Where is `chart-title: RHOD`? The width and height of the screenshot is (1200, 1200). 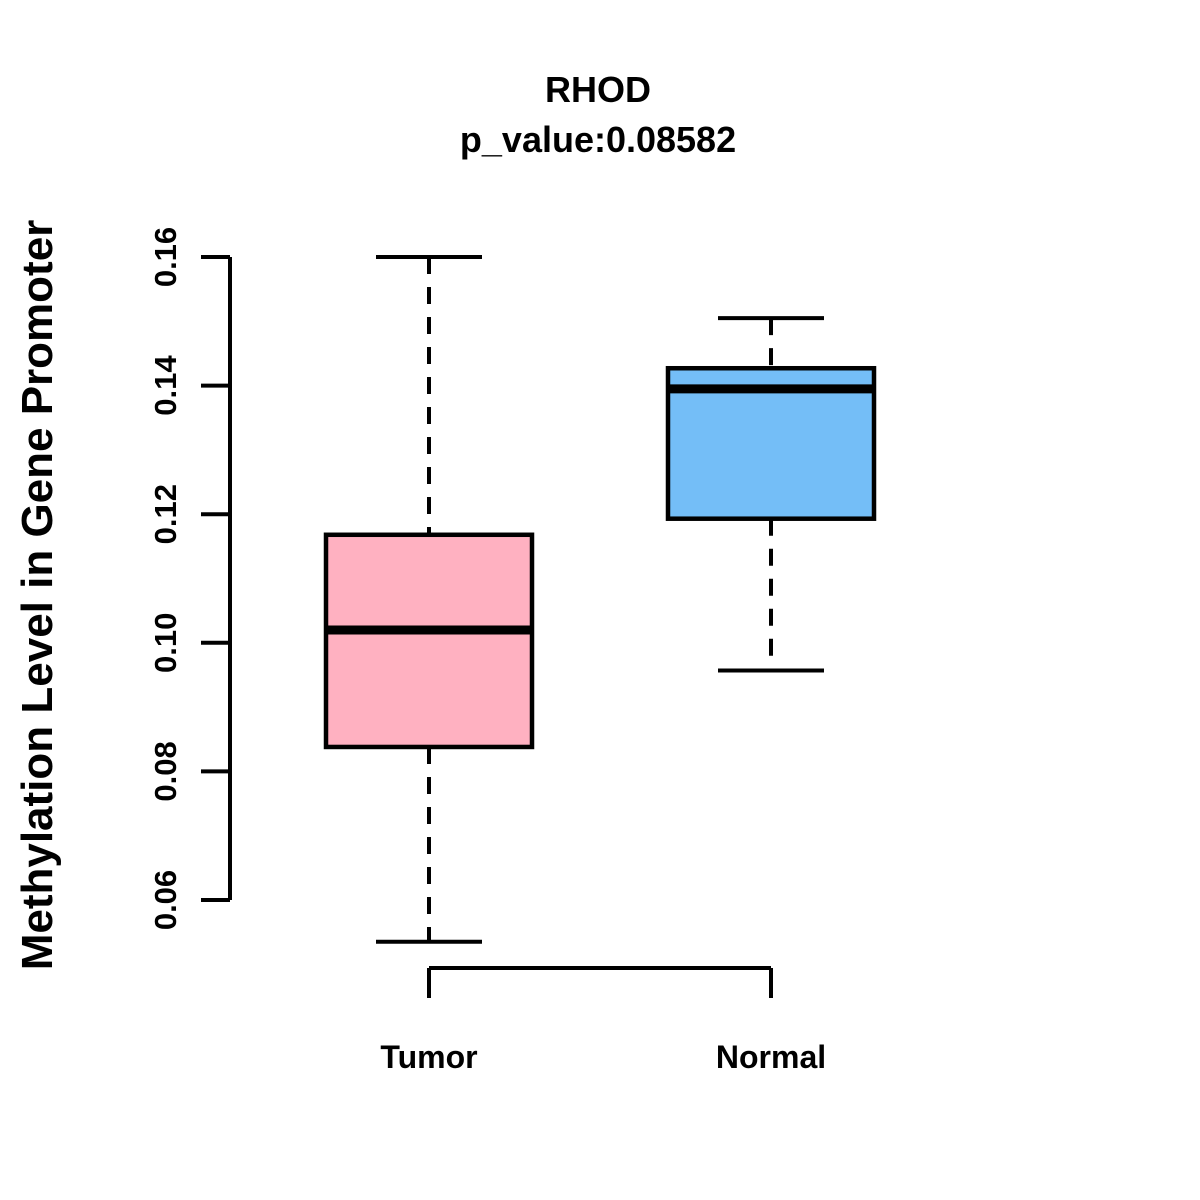 chart-title: RHOD is located at coordinates (598, 89).